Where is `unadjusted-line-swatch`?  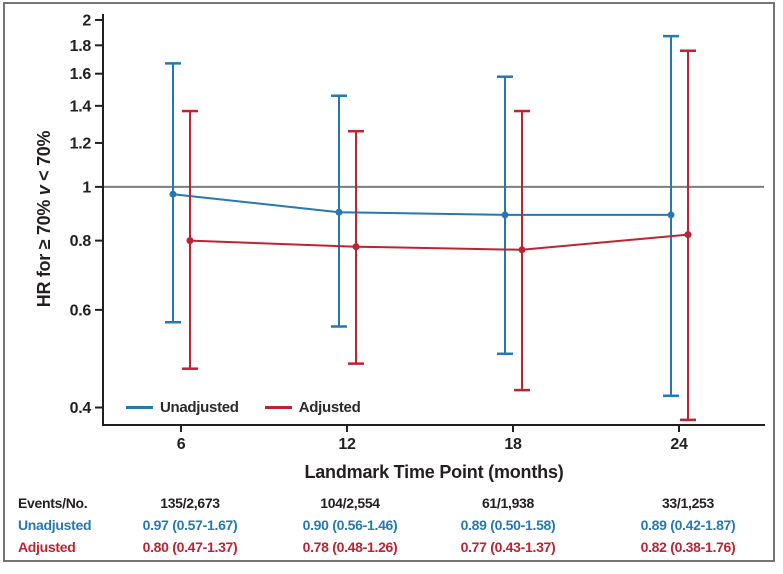 unadjusted-line-swatch is located at coordinates (139, 407).